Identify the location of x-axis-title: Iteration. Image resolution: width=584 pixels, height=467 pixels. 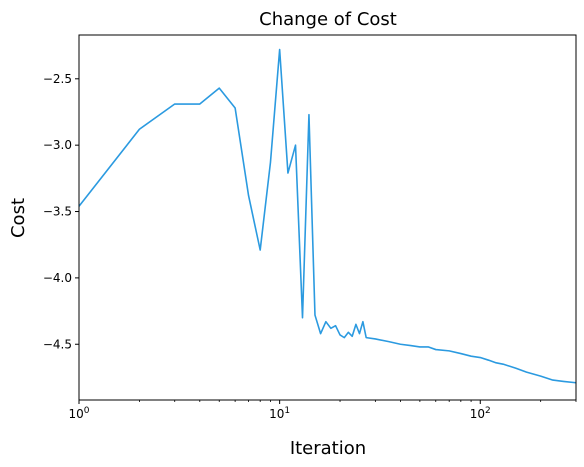
(328, 448).